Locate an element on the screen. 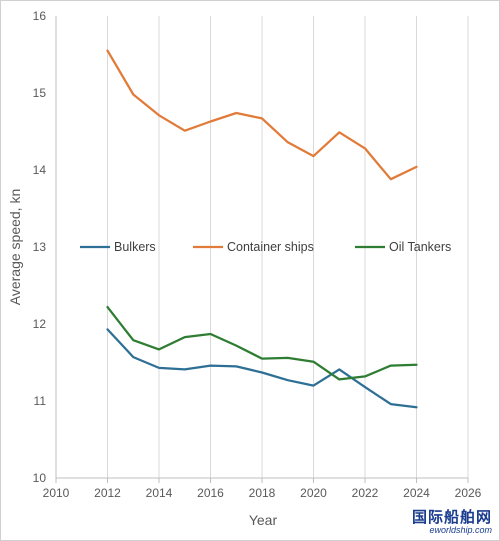  x-tick-label: 2024 is located at coordinates (416, 493).